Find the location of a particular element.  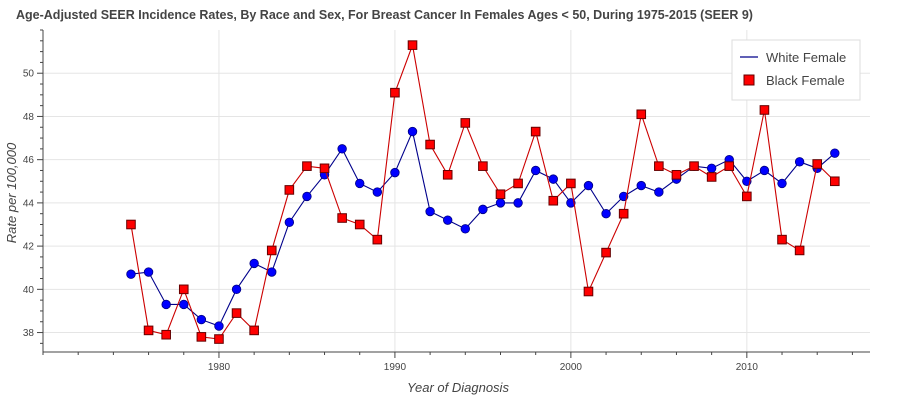

legend-swatch-black-female is located at coordinates (749, 80).